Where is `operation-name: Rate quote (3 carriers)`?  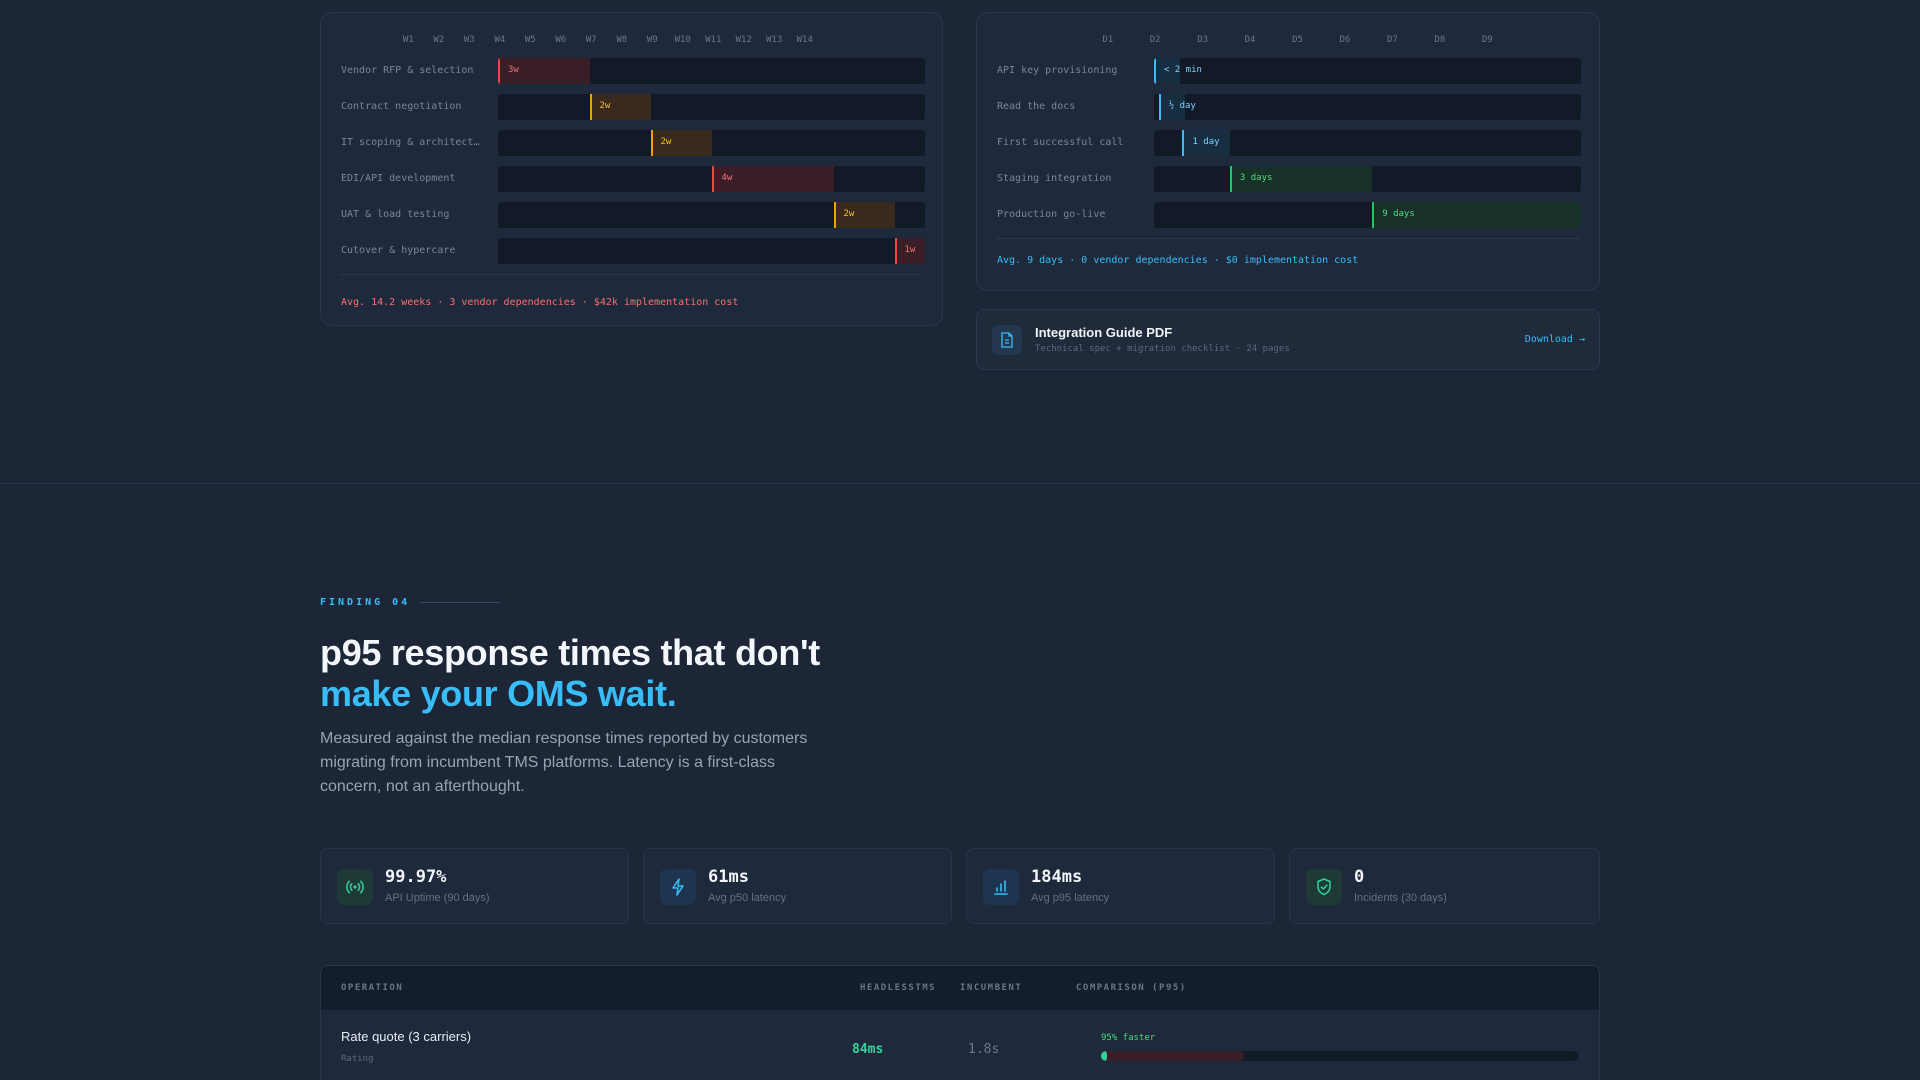 operation-name: Rate quote (3 carriers) is located at coordinates (406, 1036).